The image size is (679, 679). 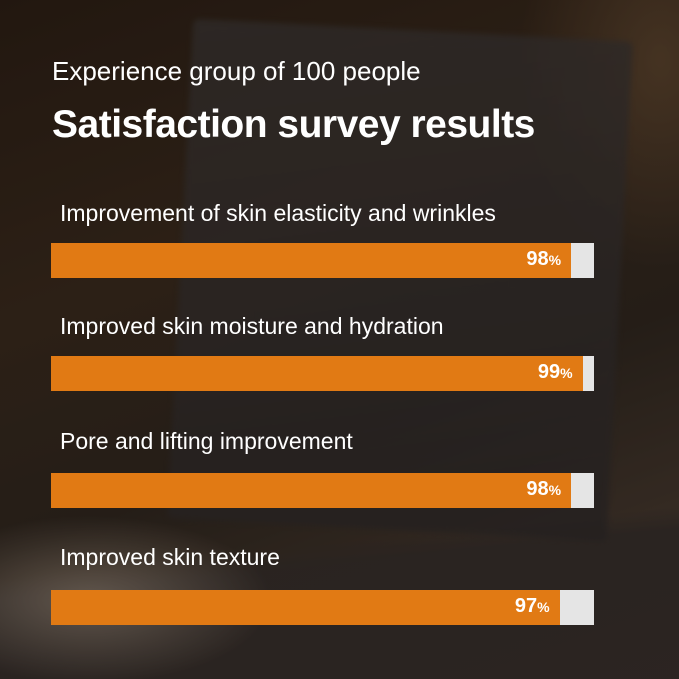 I want to click on bar-value-label: 97%, so click(x=532, y=606).